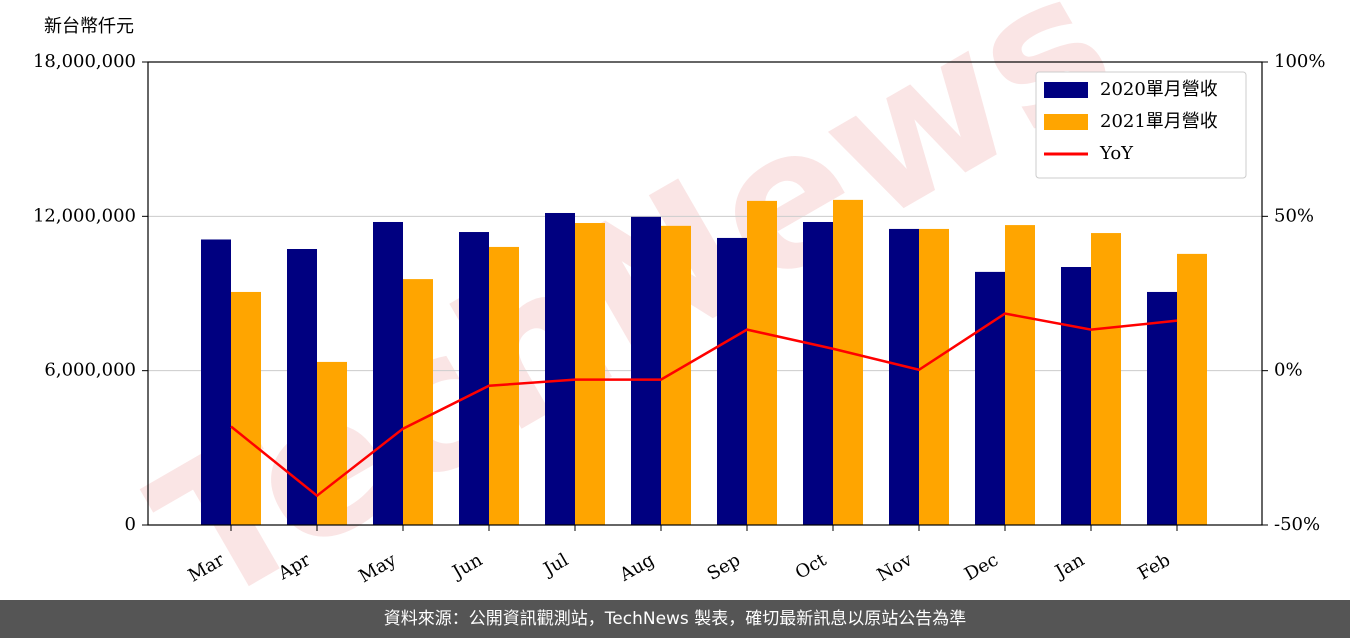  What do you see at coordinates (724, 566) in the screenshot?
I see `x-tick-label: Sep` at bounding box center [724, 566].